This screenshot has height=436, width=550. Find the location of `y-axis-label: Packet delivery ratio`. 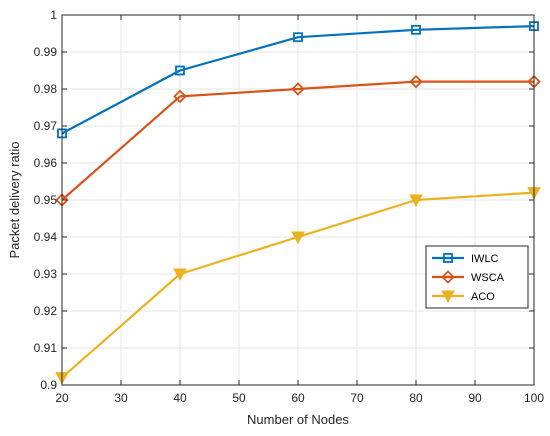

y-axis-label: Packet delivery ratio is located at coordinates (14, 199).